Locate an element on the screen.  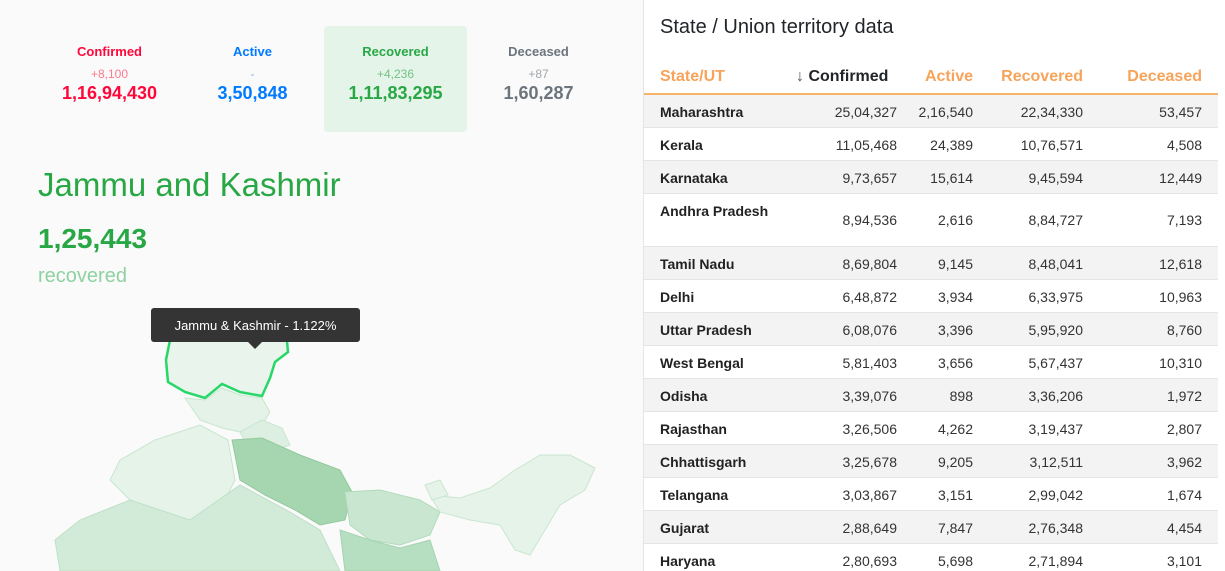
confirmed-cell: 3,26,506 is located at coordinates (870, 429).